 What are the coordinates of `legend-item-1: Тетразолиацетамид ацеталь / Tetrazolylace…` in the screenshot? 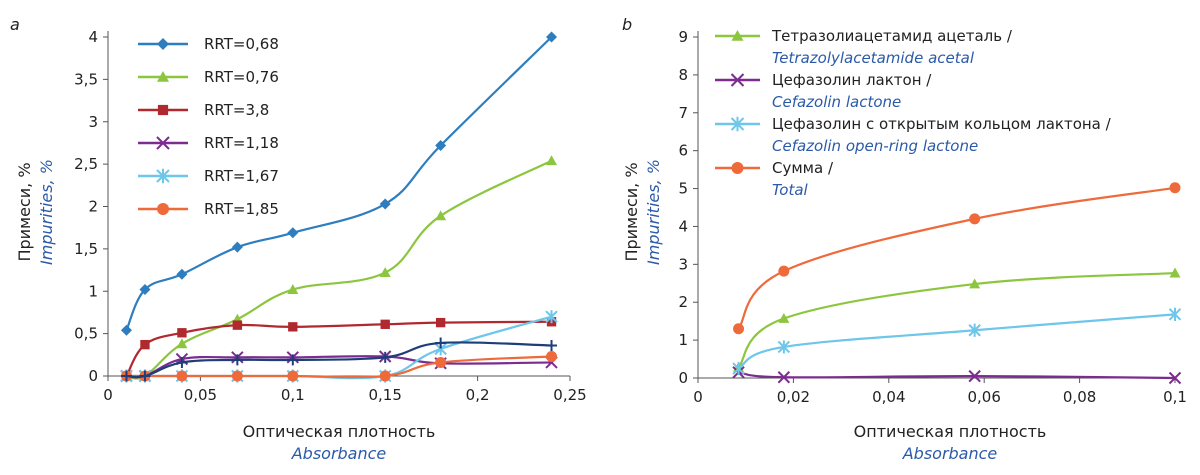 It's located at (864, 47).